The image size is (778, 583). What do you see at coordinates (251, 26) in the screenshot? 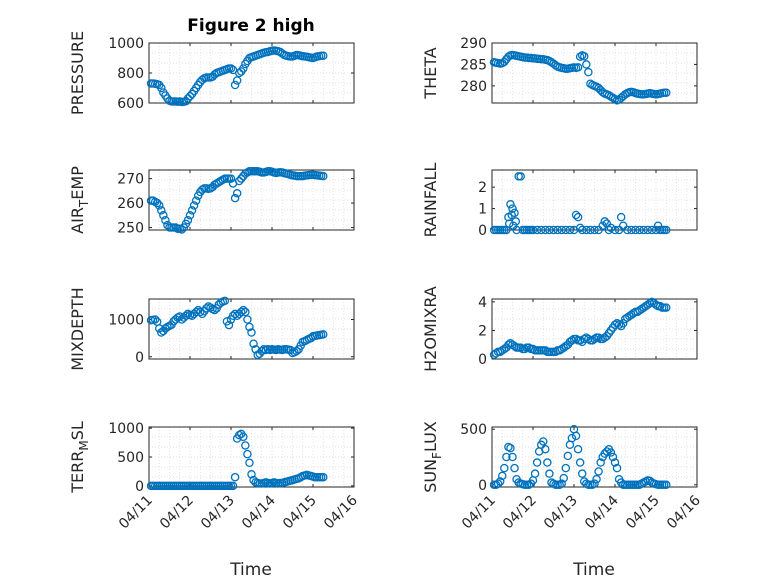
I see `figure-title: Figure 2 high` at bounding box center [251, 26].